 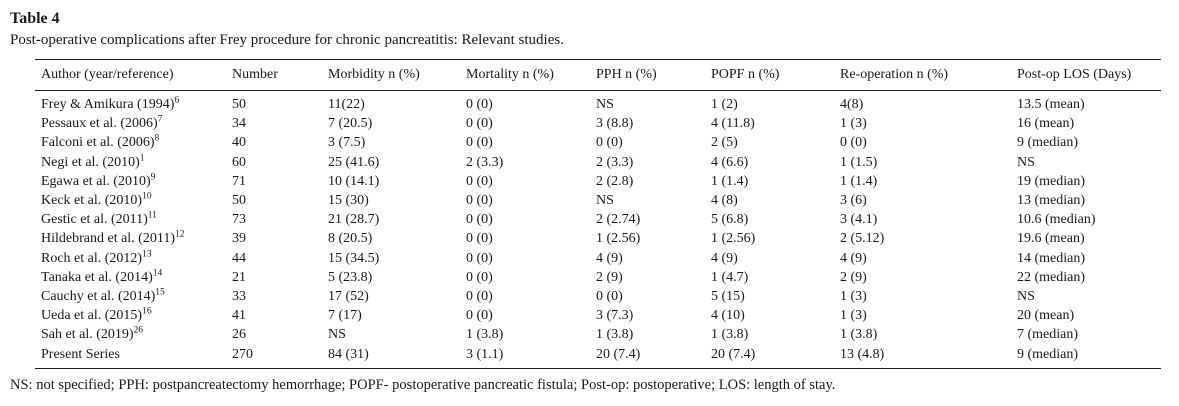 What do you see at coordinates (113, 238) in the screenshot?
I see `author-cell: Hildebrand et al. (2011)12` at bounding box center [113, 238].